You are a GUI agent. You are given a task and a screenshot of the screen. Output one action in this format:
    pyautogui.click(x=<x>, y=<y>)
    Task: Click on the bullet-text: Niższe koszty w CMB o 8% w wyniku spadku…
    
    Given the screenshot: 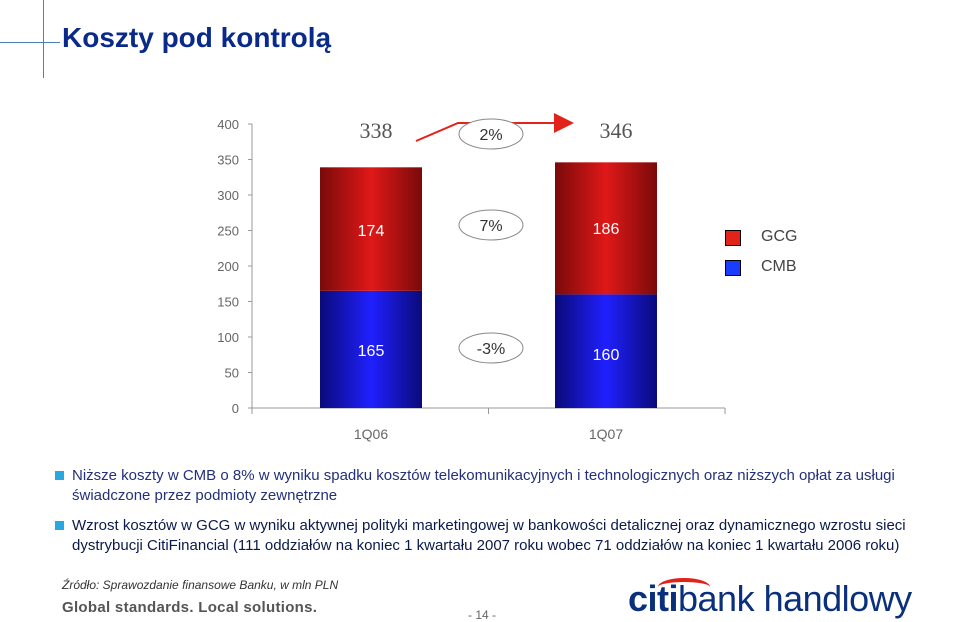 What is the action you would take?
    pyautogui.click(x=483, y=485)
    